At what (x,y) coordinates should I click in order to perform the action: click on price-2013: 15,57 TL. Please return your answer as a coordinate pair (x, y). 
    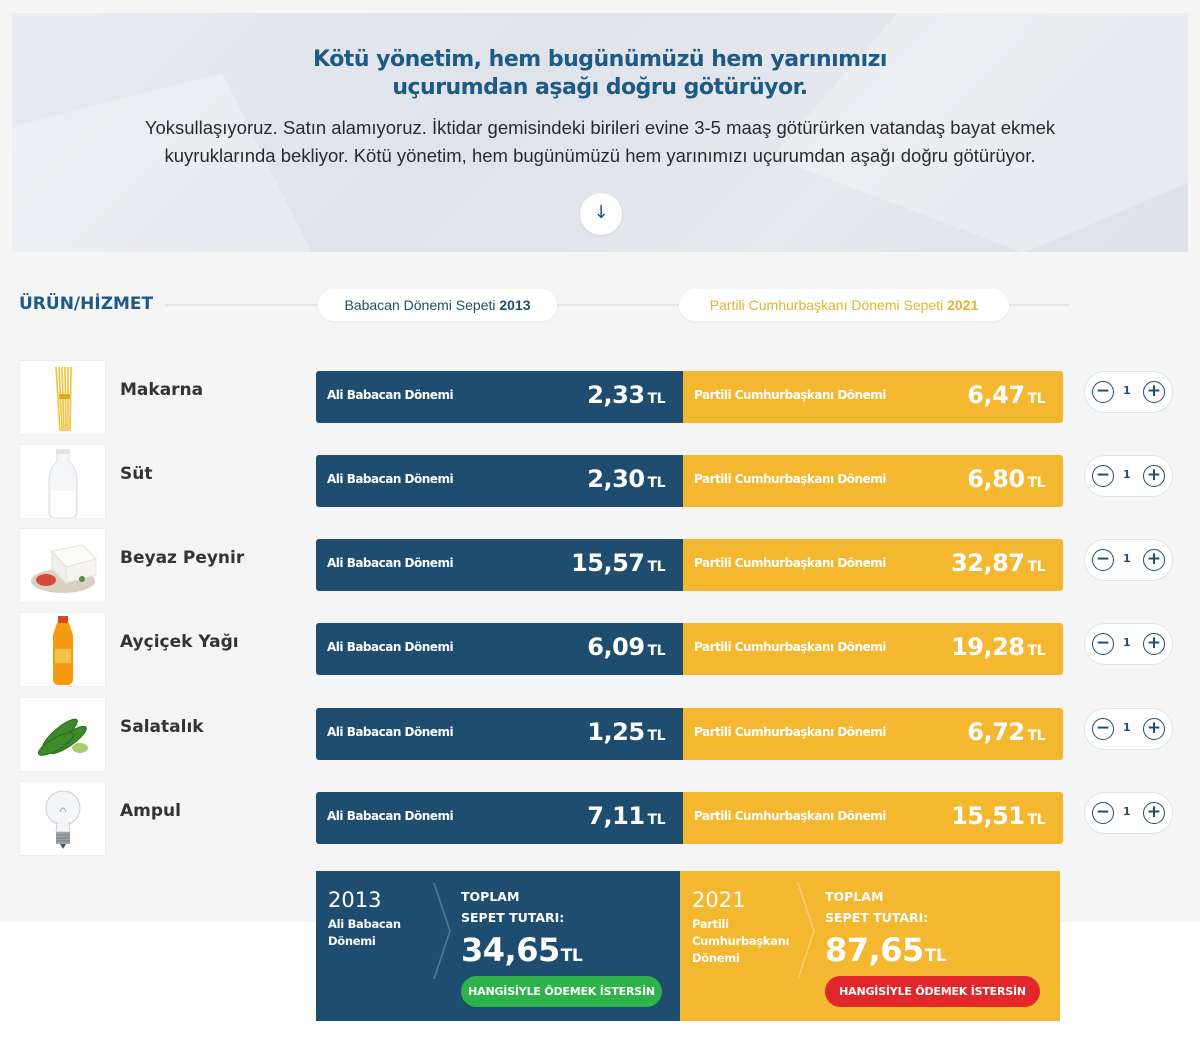
    Looking at the image, I should click on (618, 563).